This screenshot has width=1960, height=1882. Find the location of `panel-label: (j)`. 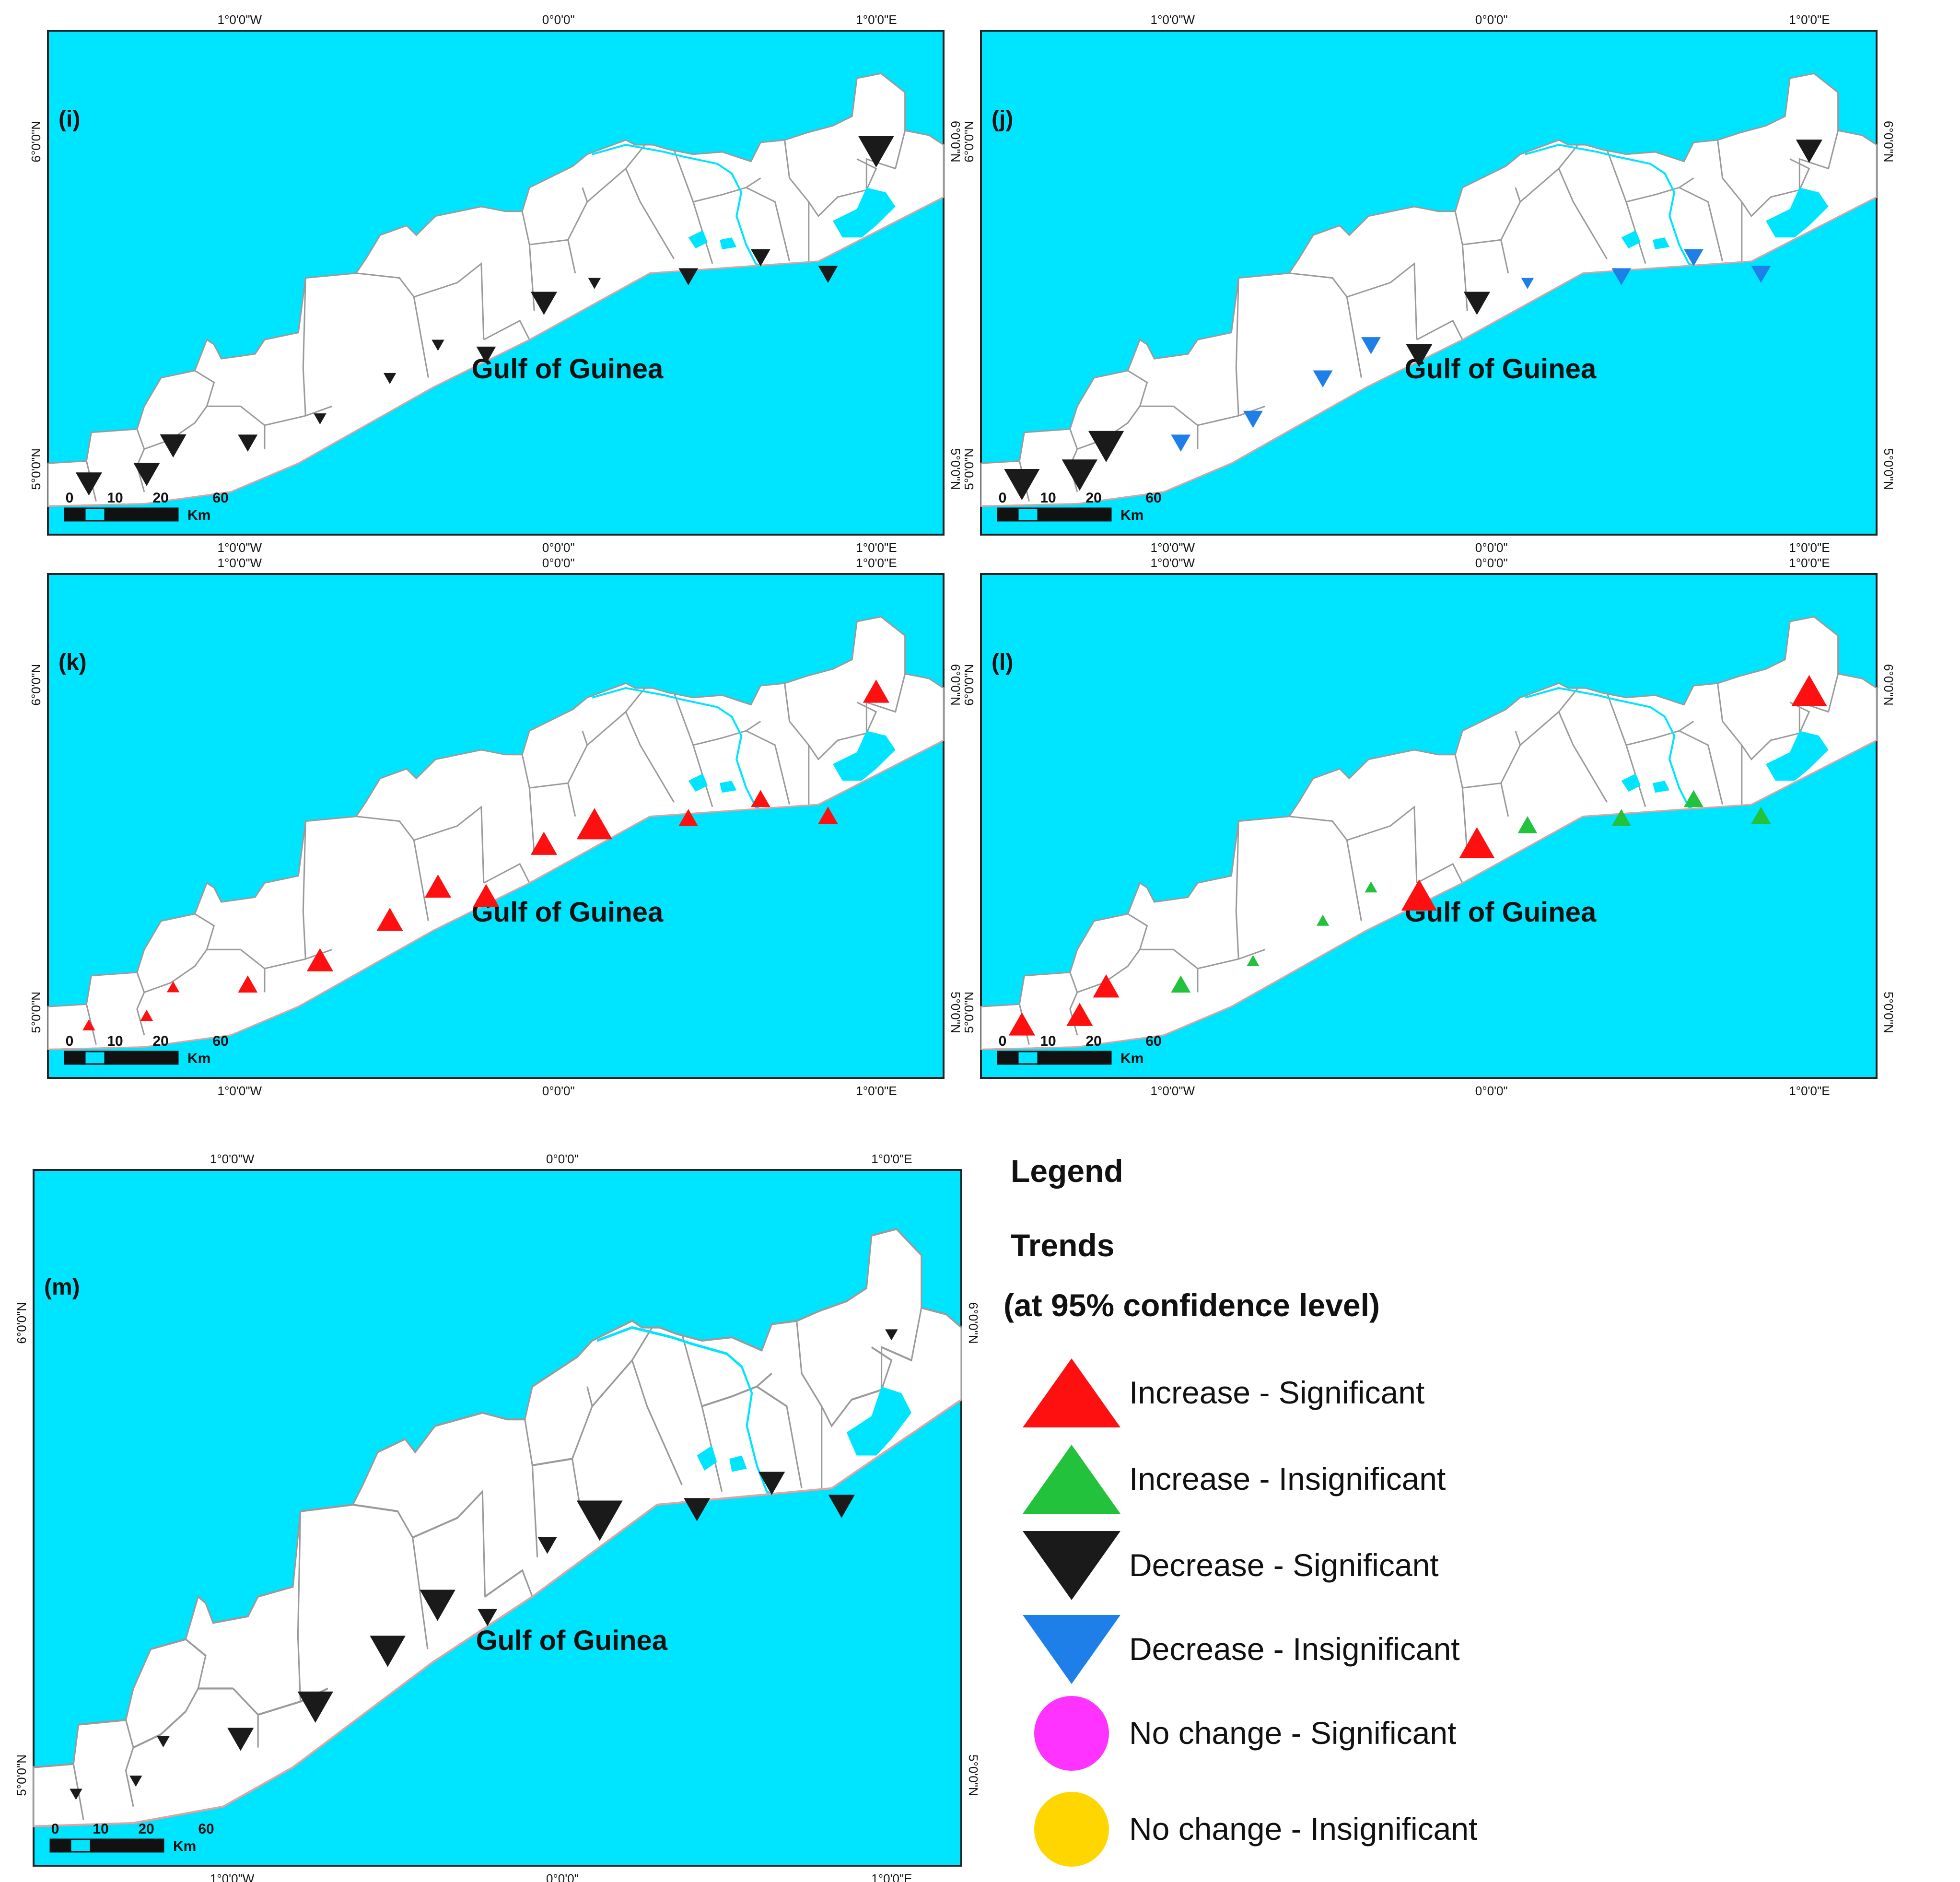

panel-label: (j) is located at coordinates (1002, 119).